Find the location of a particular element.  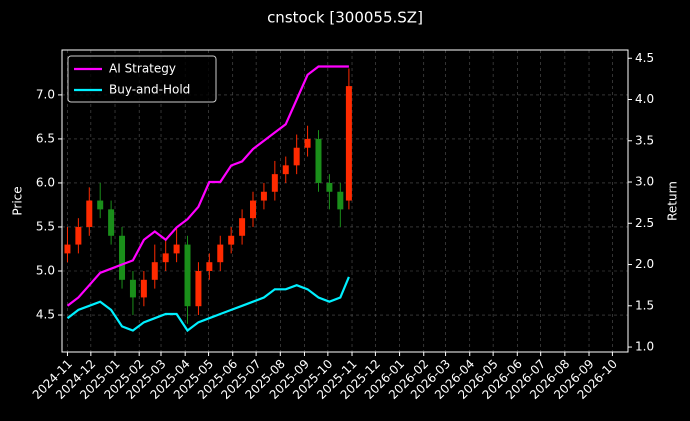

y-tick-label: 6.5 is located at coordinates (45, 138).